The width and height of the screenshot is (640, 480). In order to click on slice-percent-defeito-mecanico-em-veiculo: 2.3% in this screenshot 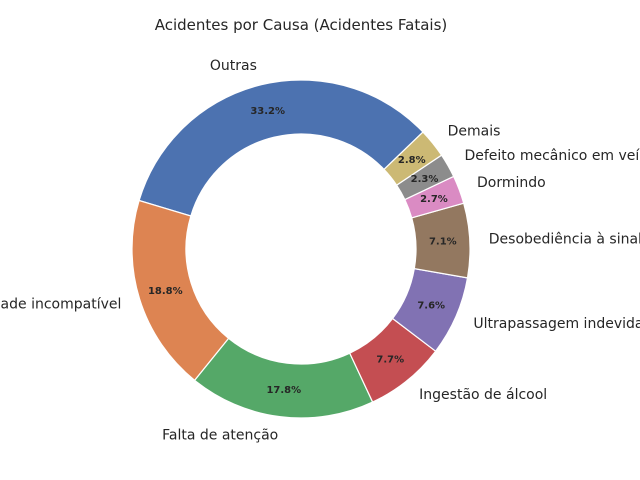, I will do `click(425, 179)`.